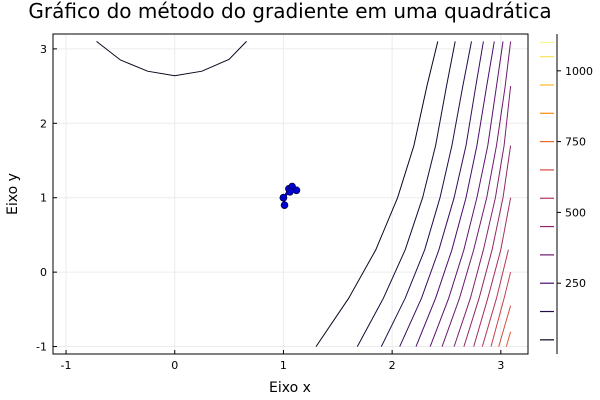 This screenshot has height=400, width=600. Describe the element at coordinates (43, 49) in the screenshot. I see `y-tick-label: 3` at that location.